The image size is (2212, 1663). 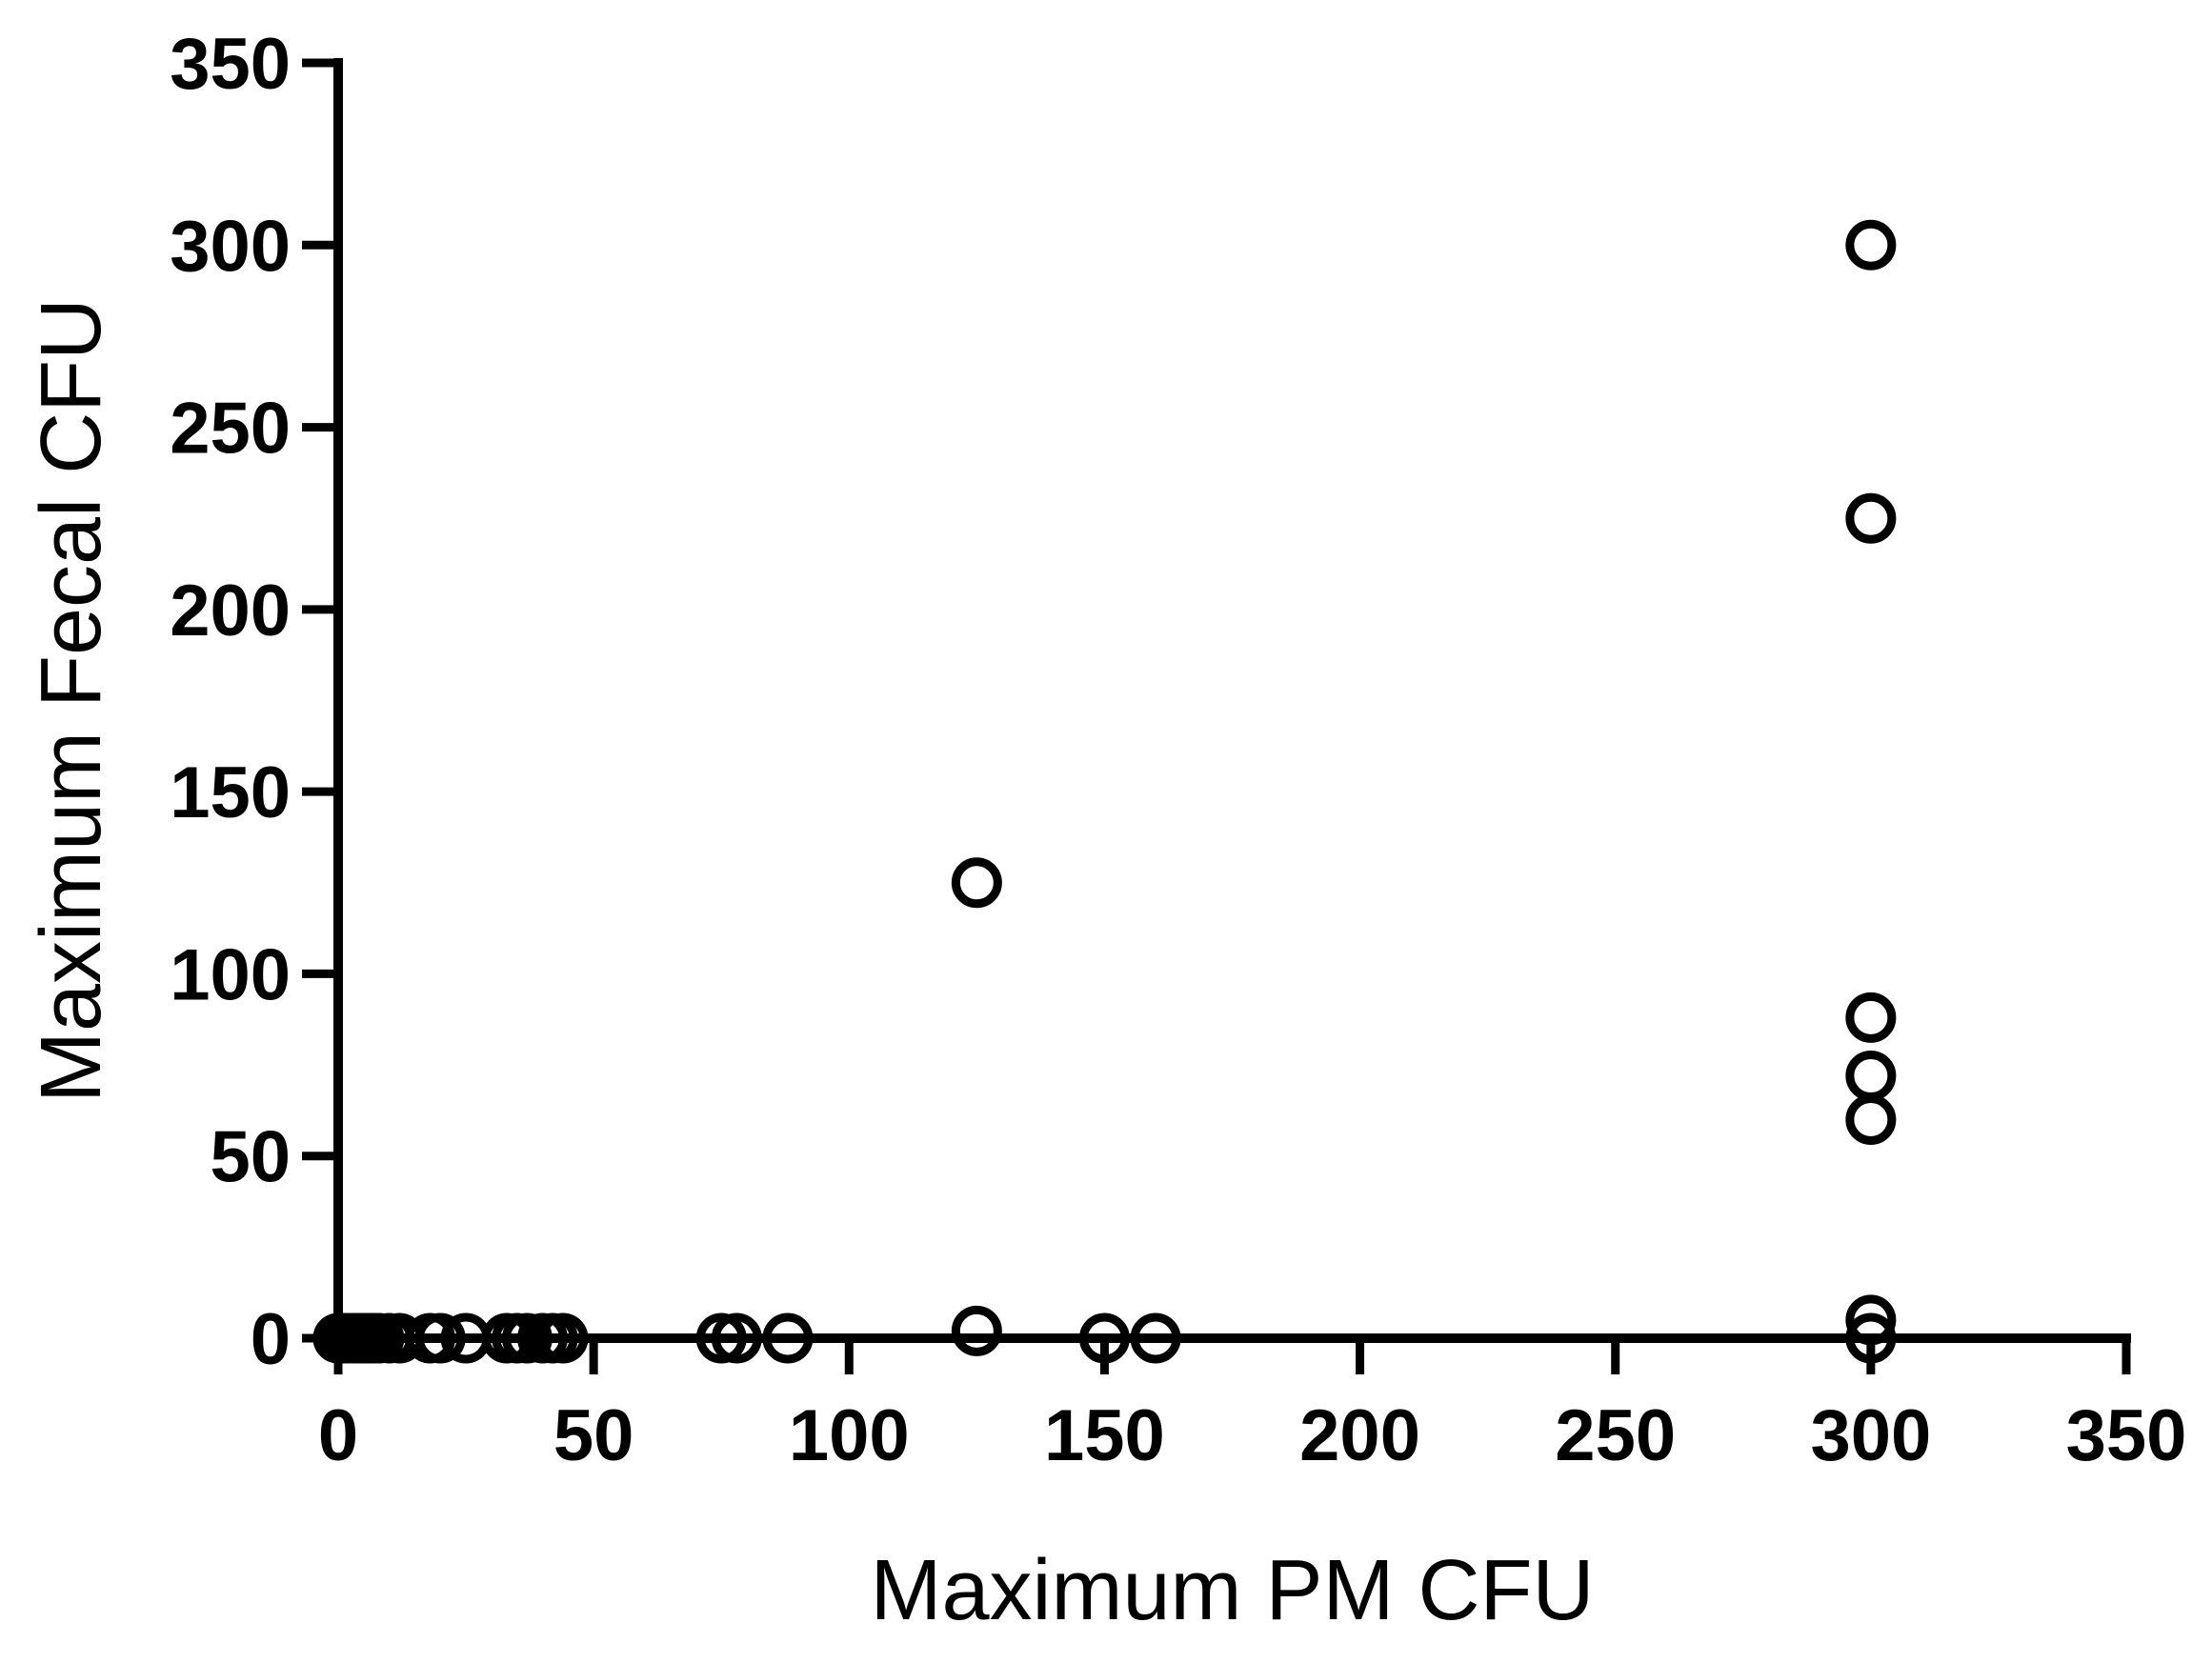 What do you see at coordinates (1615, 1435) in the screenshot?
I see `x-tick-label: 250` at bounding box center [1615, 1435].